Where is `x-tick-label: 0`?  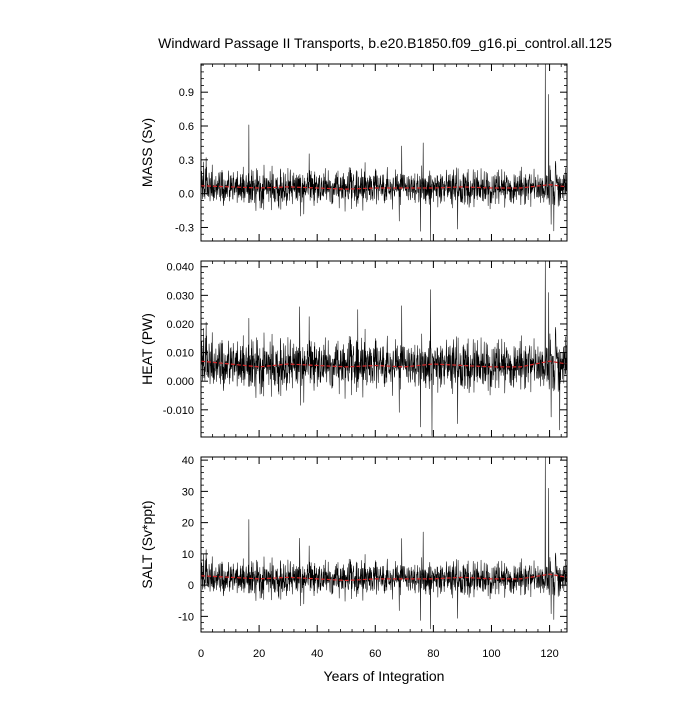 x-tick-label: 0 is located at coordinates (201, 654).